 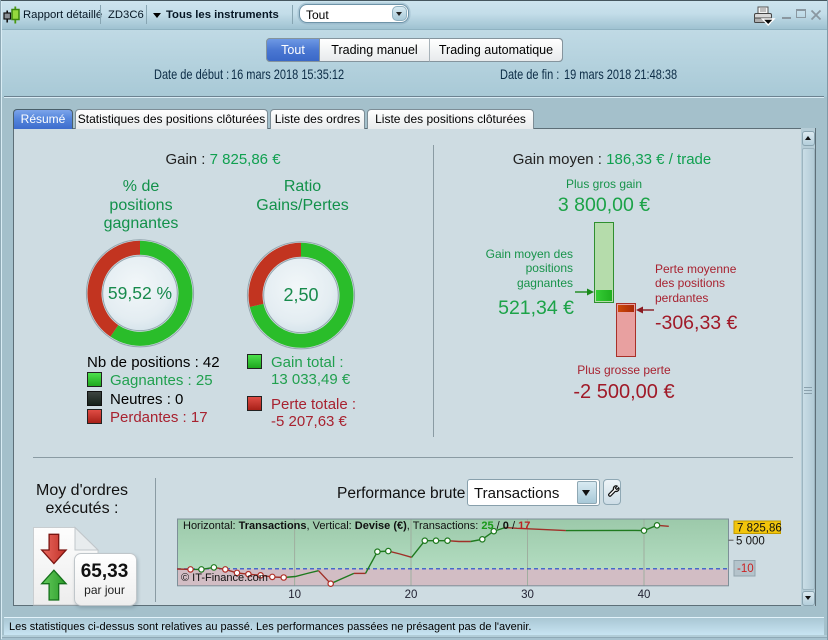 What do you see at coordinates (300, 295) in the screenshot?
I see `svg-text: 2,50` at bounding box center [300, 295].